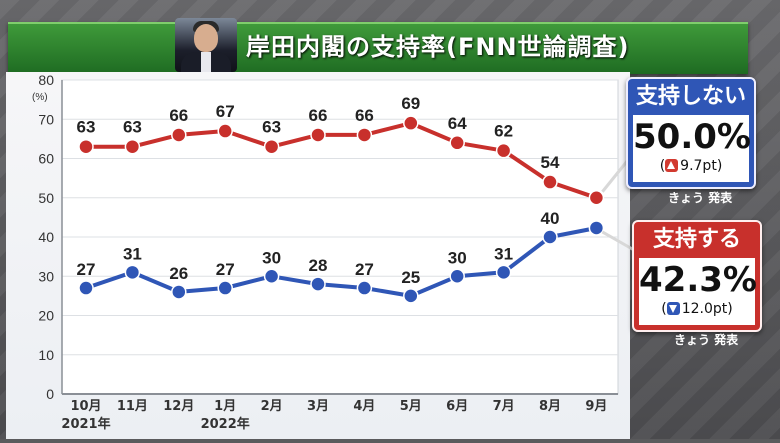 This screenshot has height=443, width=780. Describe the element at coordinates (46, 159) in the screenshot. I see `y-tick-label: 60` at that location.